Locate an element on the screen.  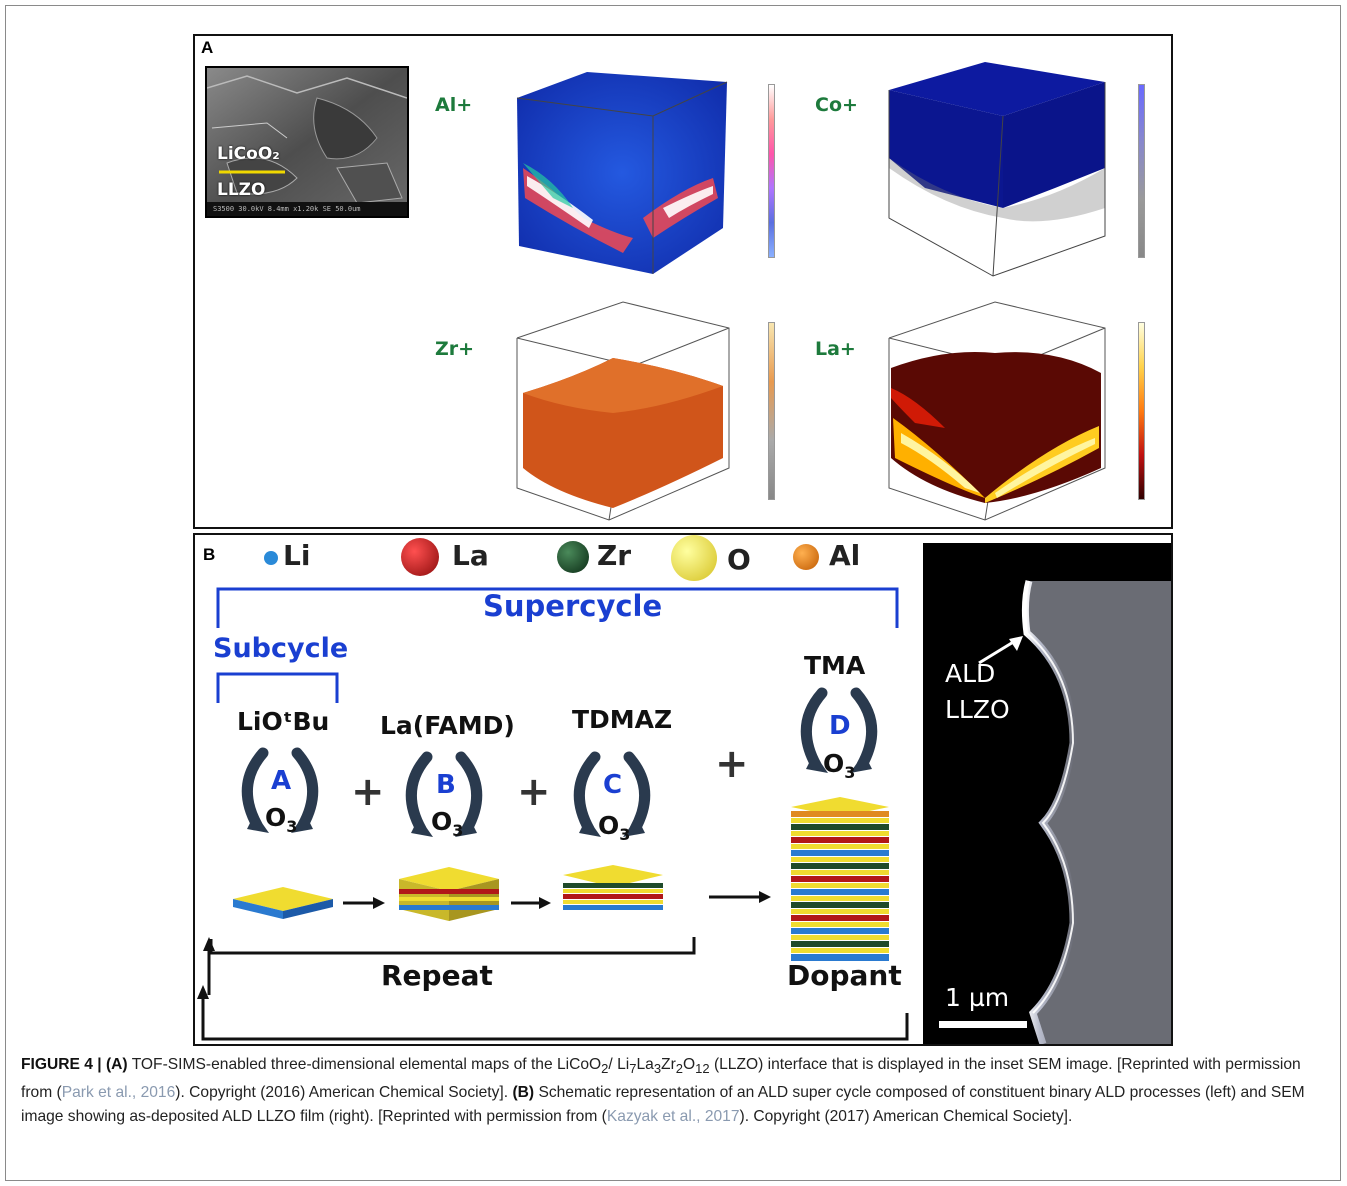
cube-al is located at coordinates (622, 173).